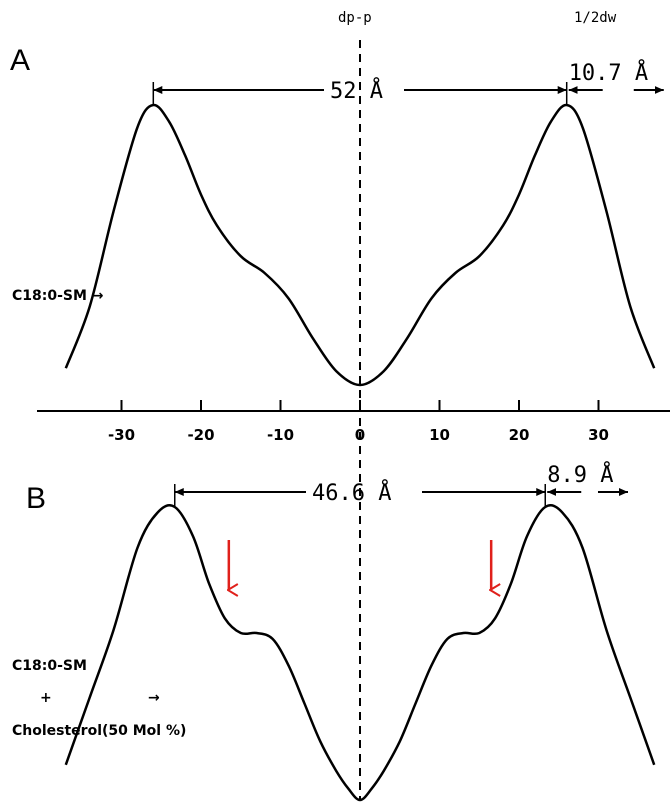 The height and width of the screenshot is (805, 670). Describe the element at coordinates (598, 435) in the screenshot. I see `x-tick-label: 30` at that location.